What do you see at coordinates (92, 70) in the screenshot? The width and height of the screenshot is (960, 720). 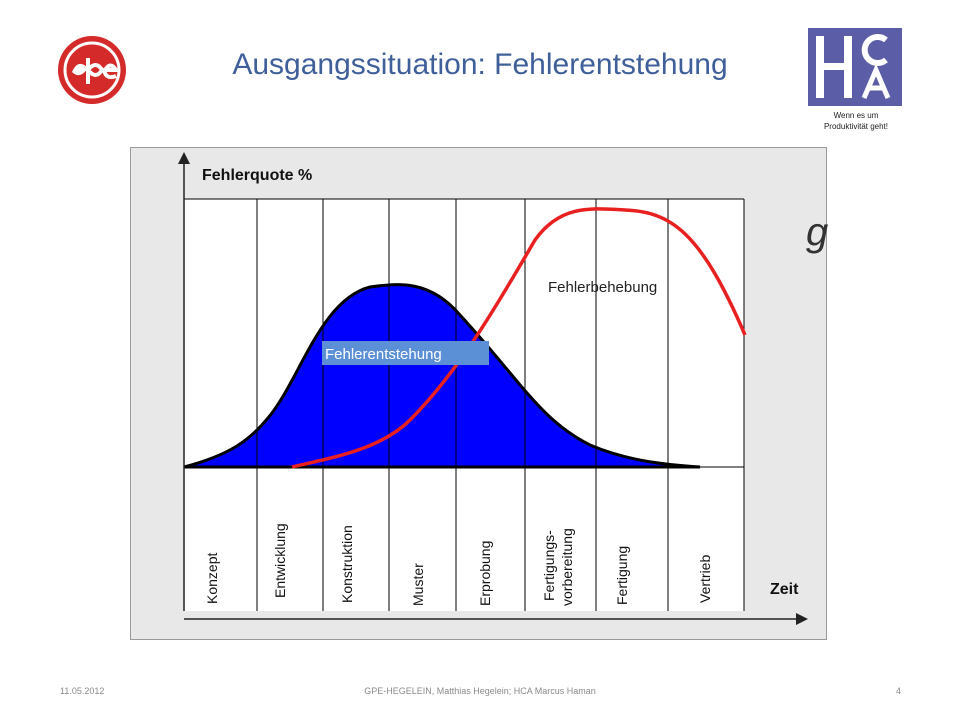 I see `gpe-logo-icon` at bounding box center [92, 70].